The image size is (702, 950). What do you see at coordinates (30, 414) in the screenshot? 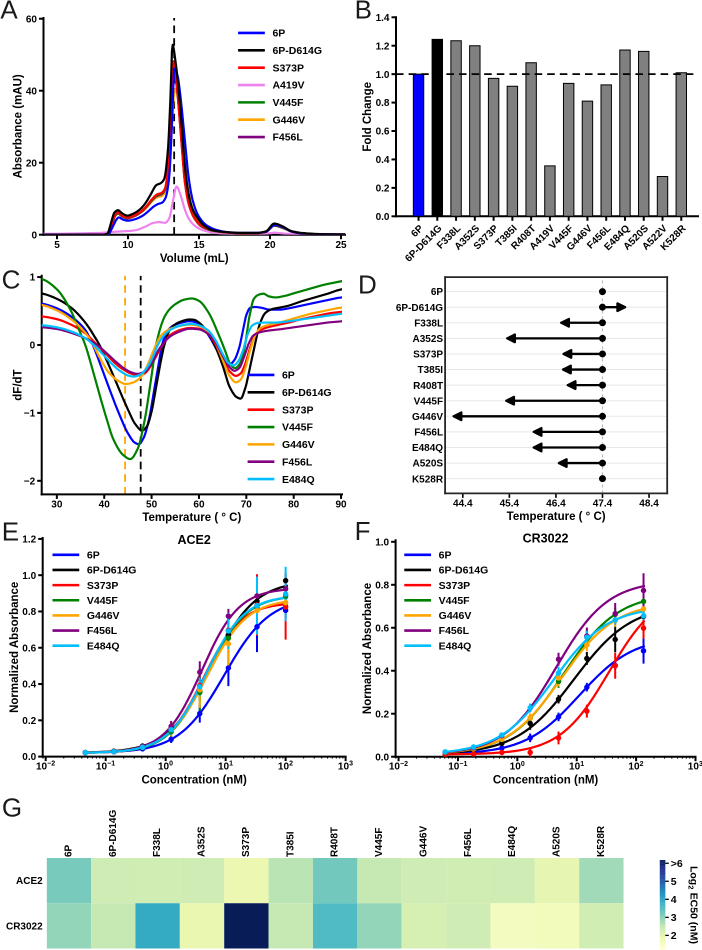
I see `svg-text: −1` at bounding box center [30, 414].